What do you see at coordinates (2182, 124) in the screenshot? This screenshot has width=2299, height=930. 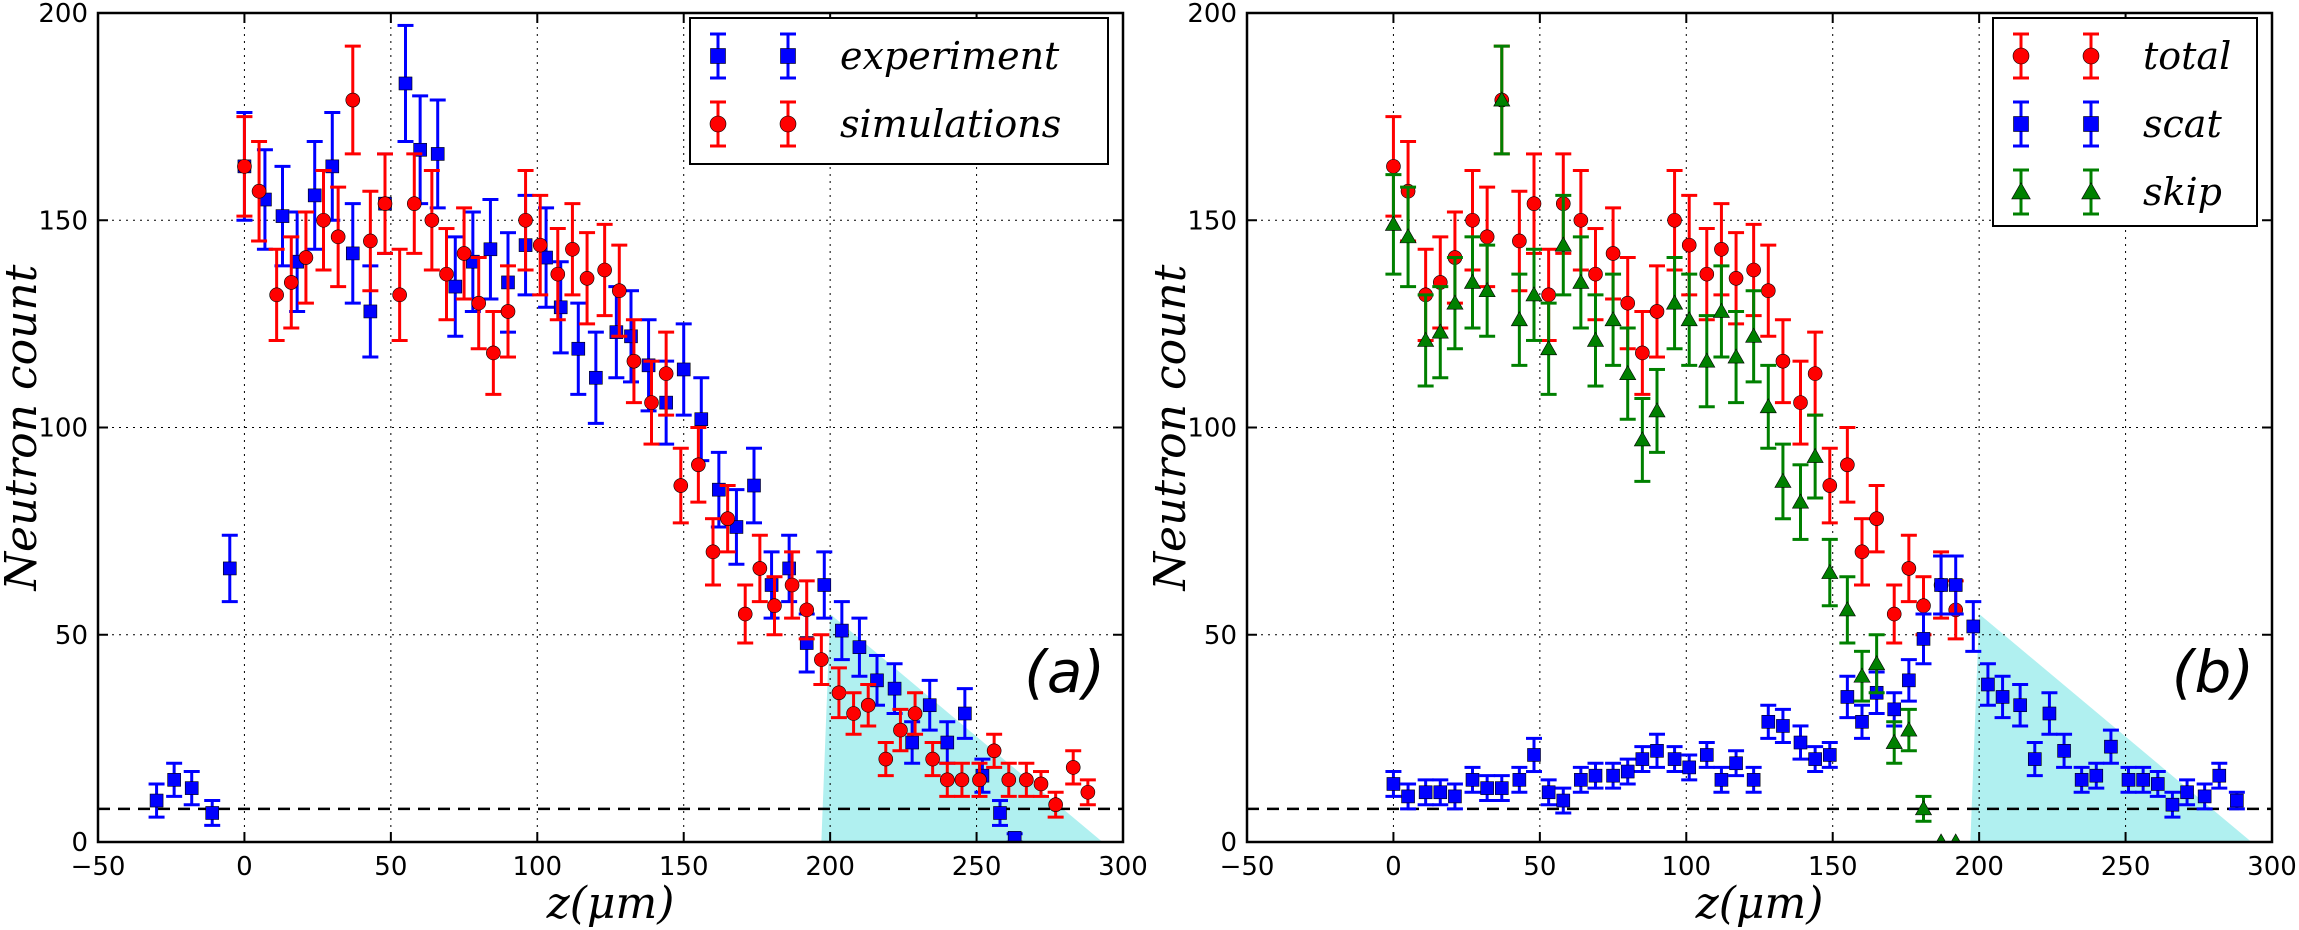 I see `chart-b-legend-label-scat: scat` at bounding box center [2182, 124].